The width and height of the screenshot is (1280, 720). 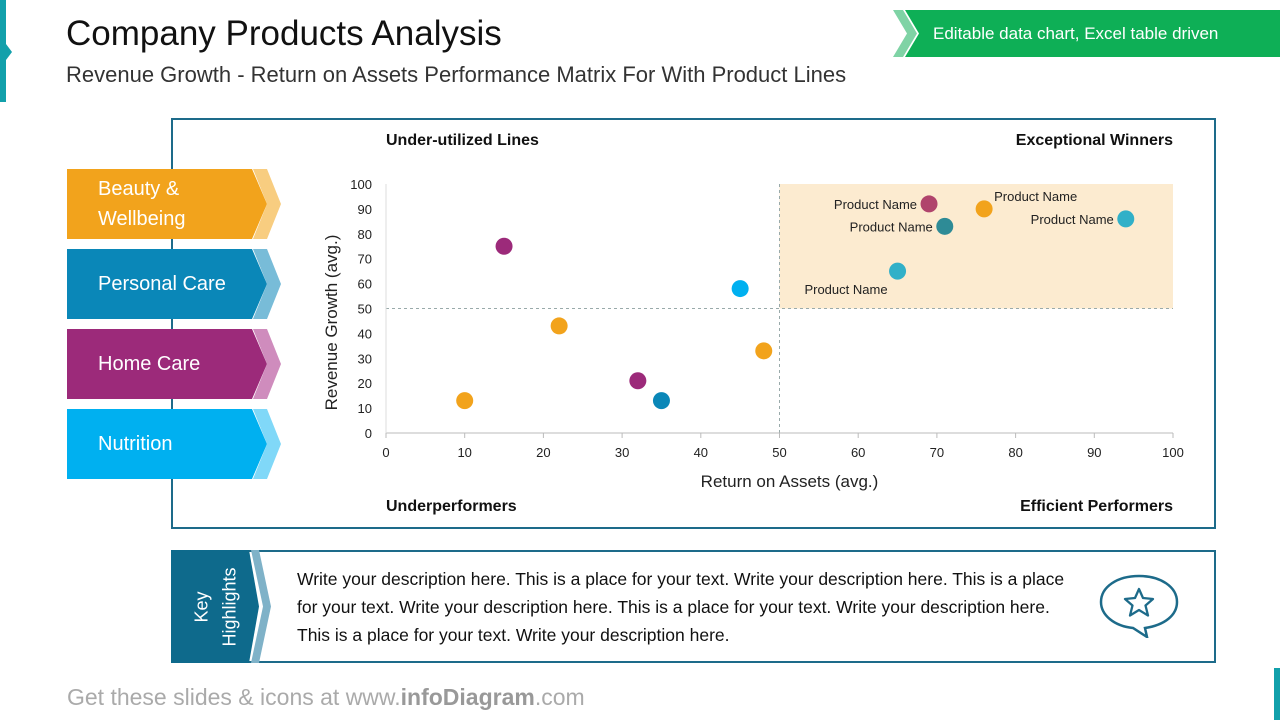 I want to click on category-tab: Nutrition, so click(x=174, y=444).